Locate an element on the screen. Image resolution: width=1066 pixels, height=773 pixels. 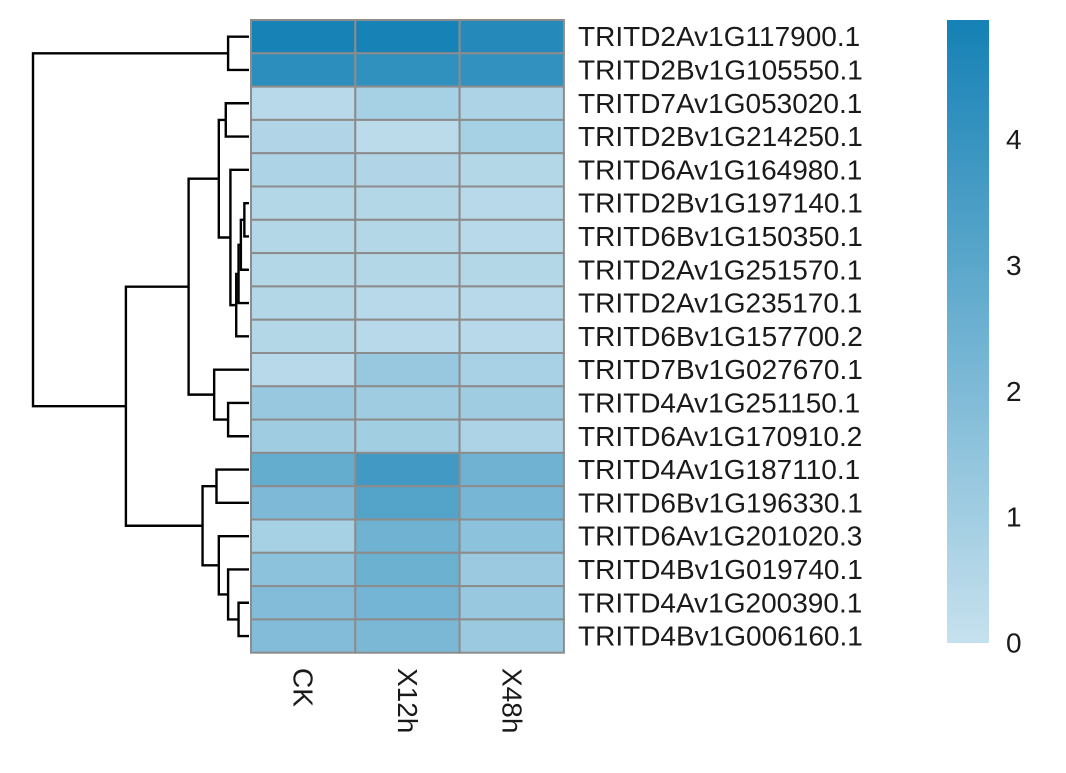
row-label: TRITD6Bv1G196330.1 is located at coordinates (720, 502).